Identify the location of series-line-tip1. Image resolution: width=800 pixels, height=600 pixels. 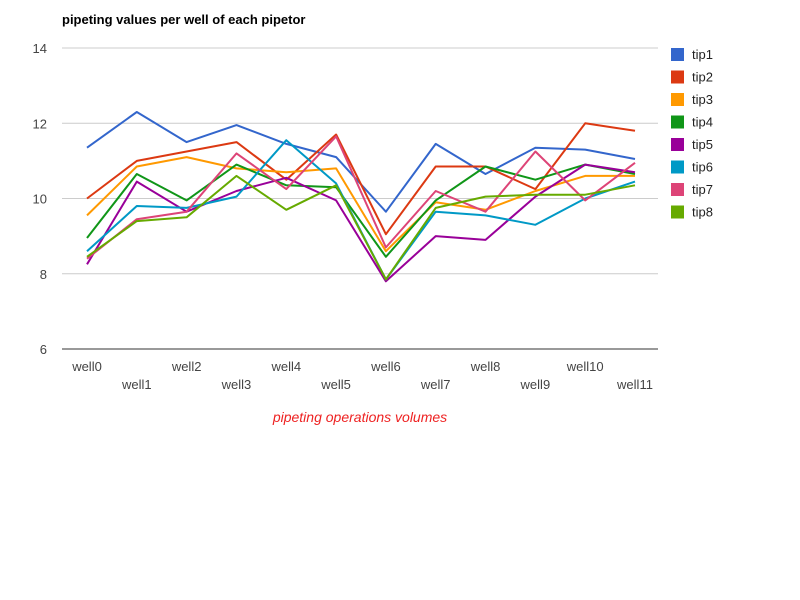
(361, 162).